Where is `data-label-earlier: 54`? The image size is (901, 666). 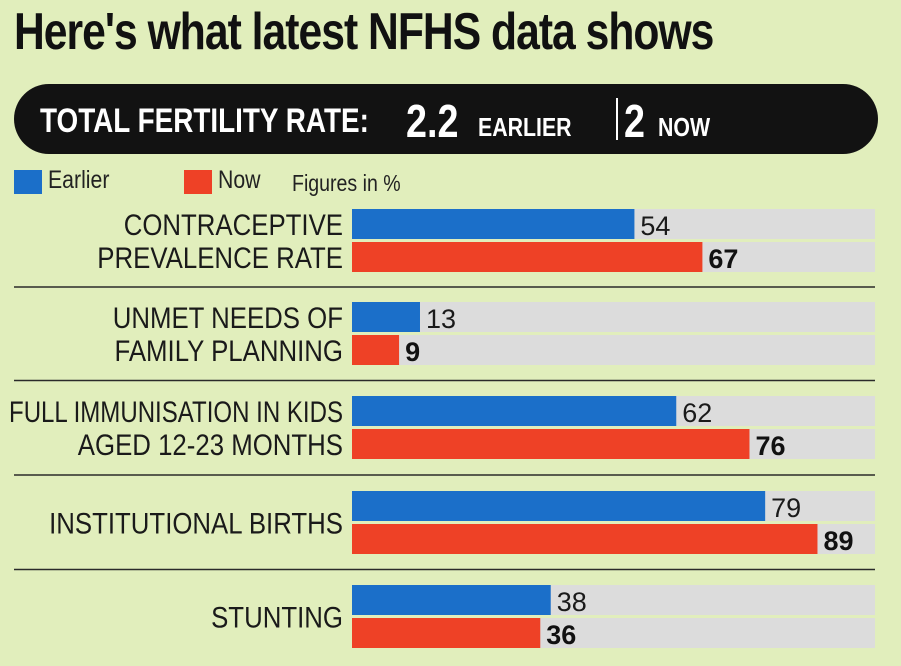 data-label-earlier: 54 is located at coordinates (655, 226).